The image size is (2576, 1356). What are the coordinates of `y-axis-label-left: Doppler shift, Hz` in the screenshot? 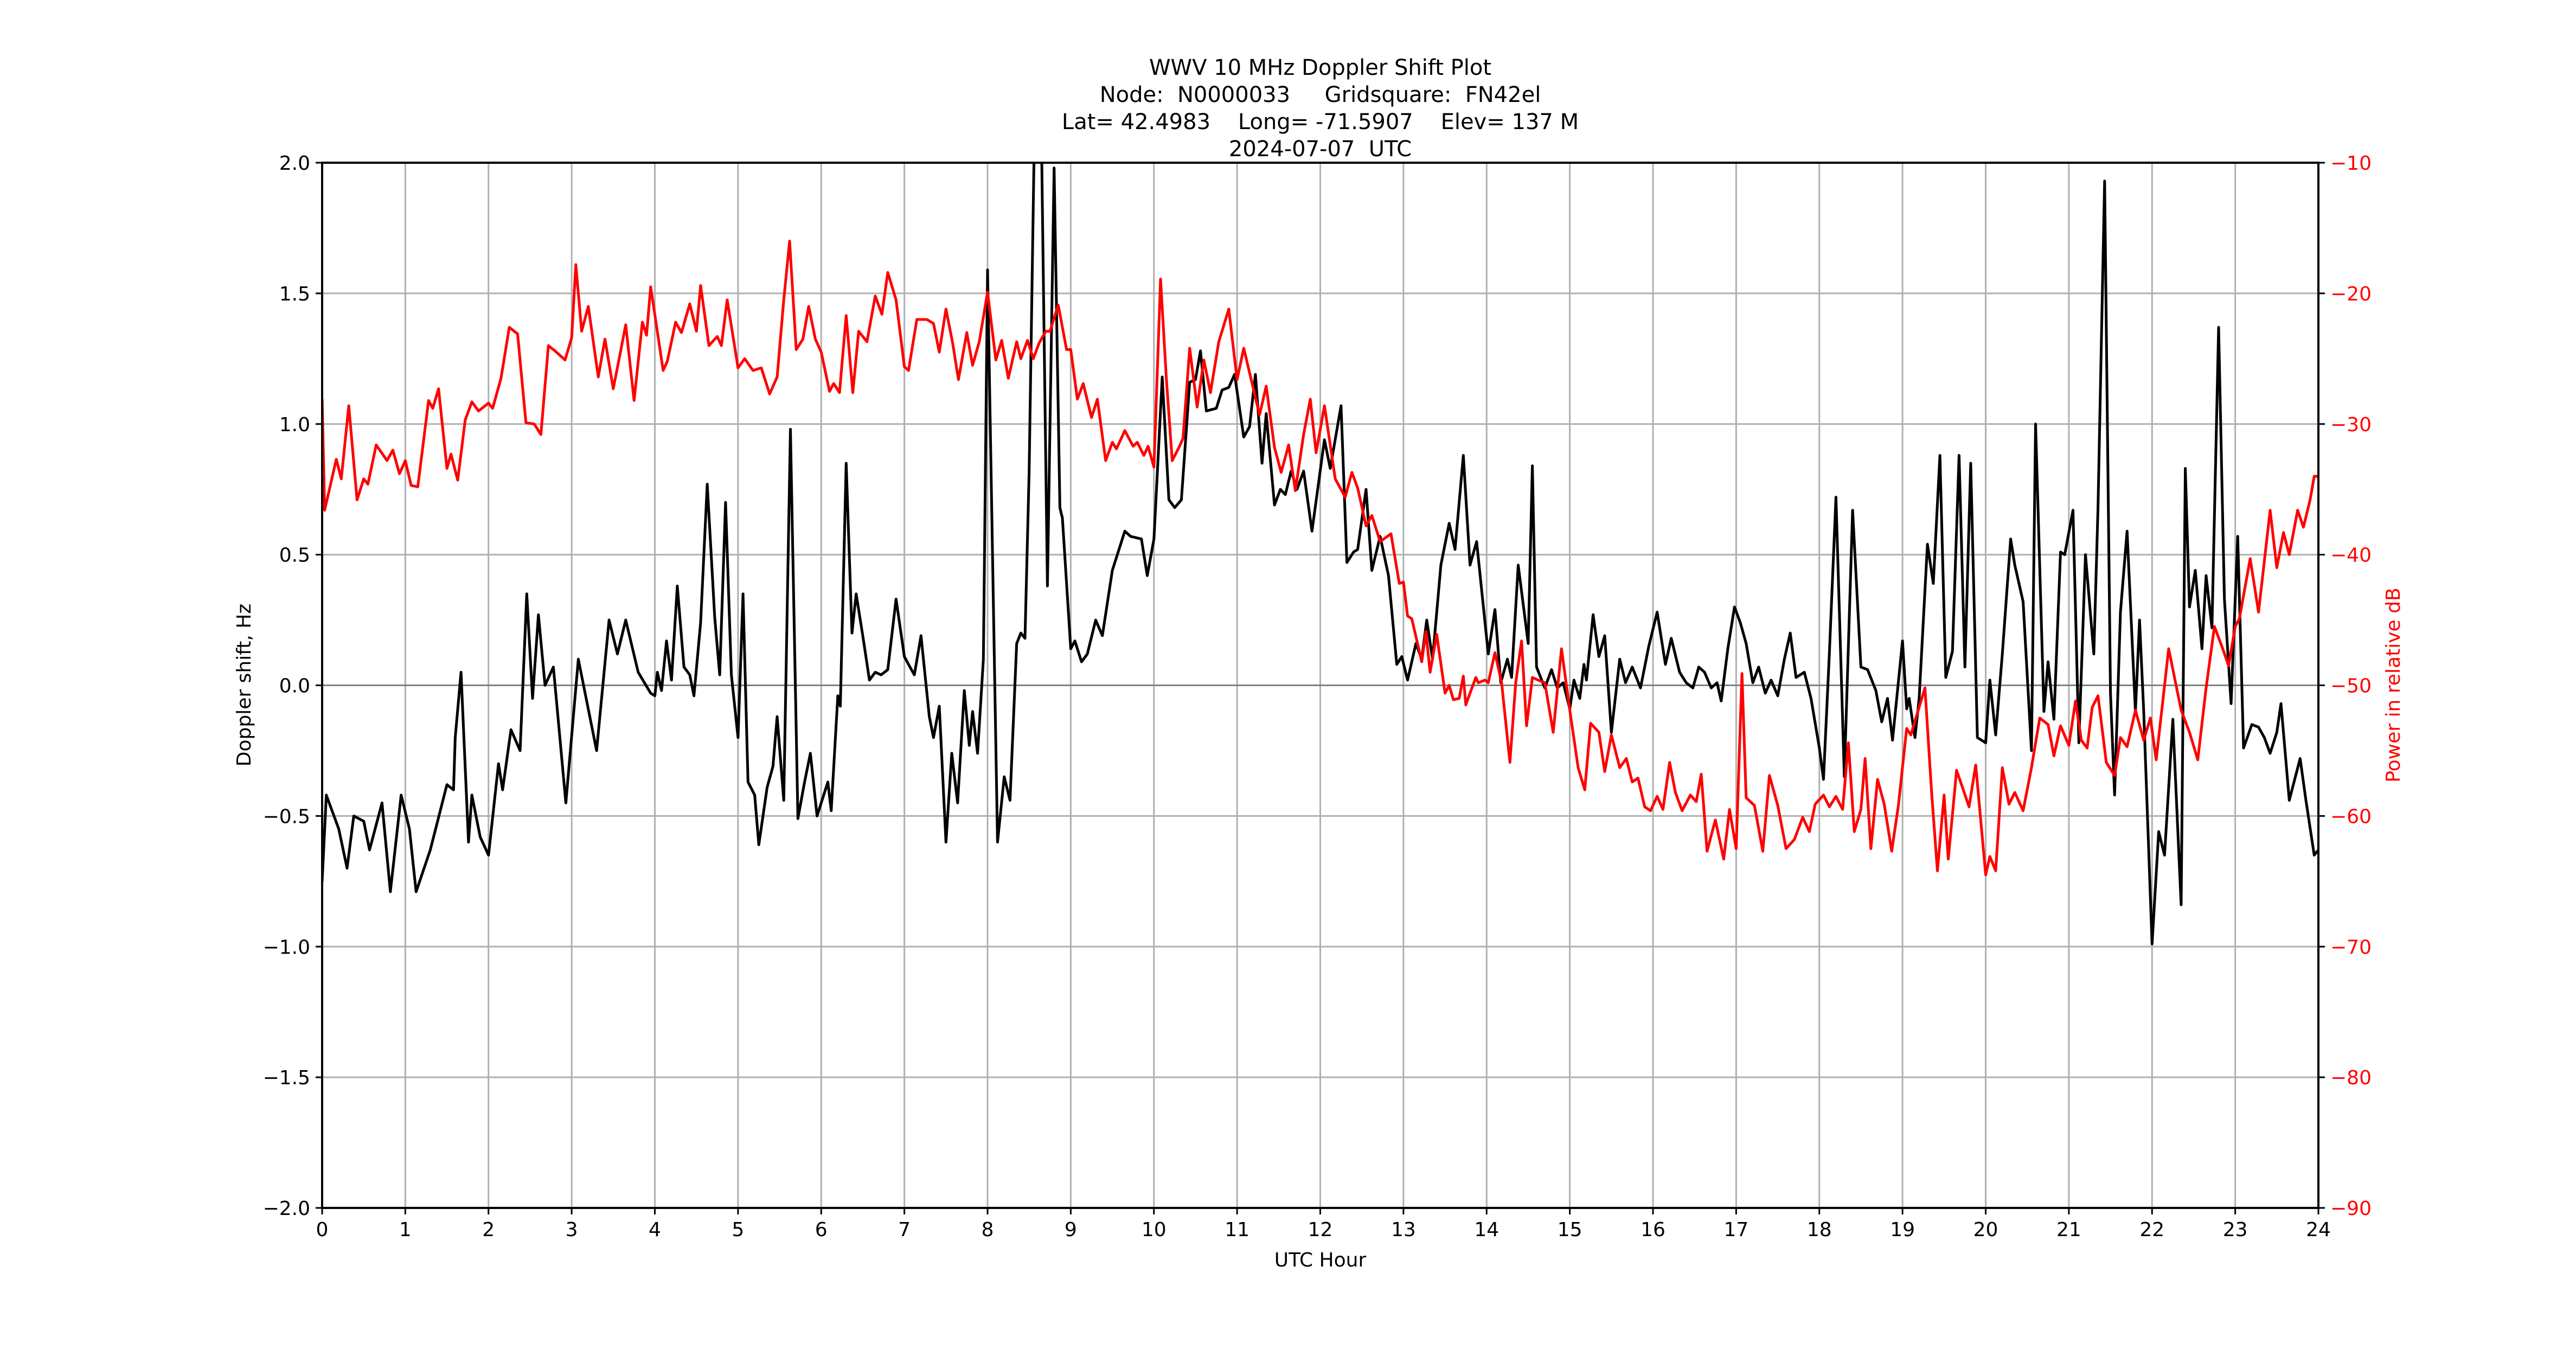 It's located at (244, 685).